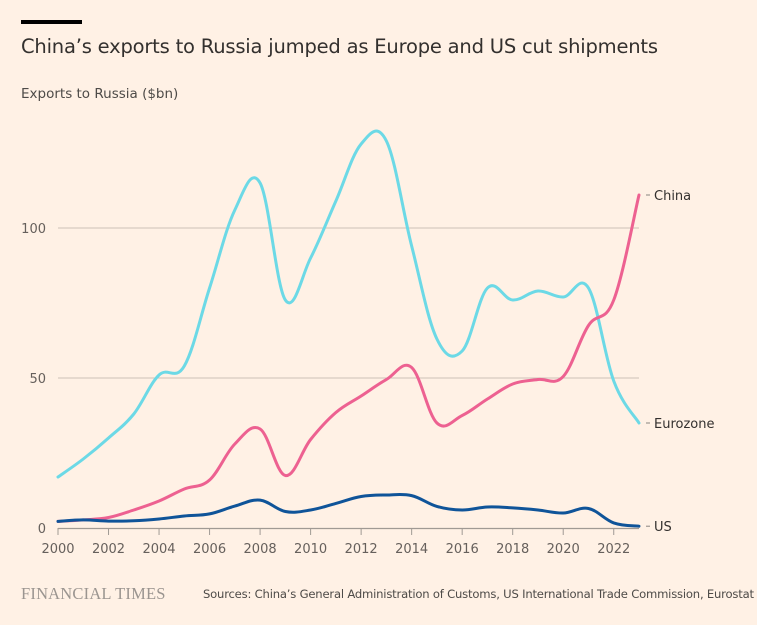 The width and height of the screenshot is (757, 625). Describe the element at coordinates (93, 593) in the screenshot. I see `ft-logo: FINANCIAL TIMES` at that location.